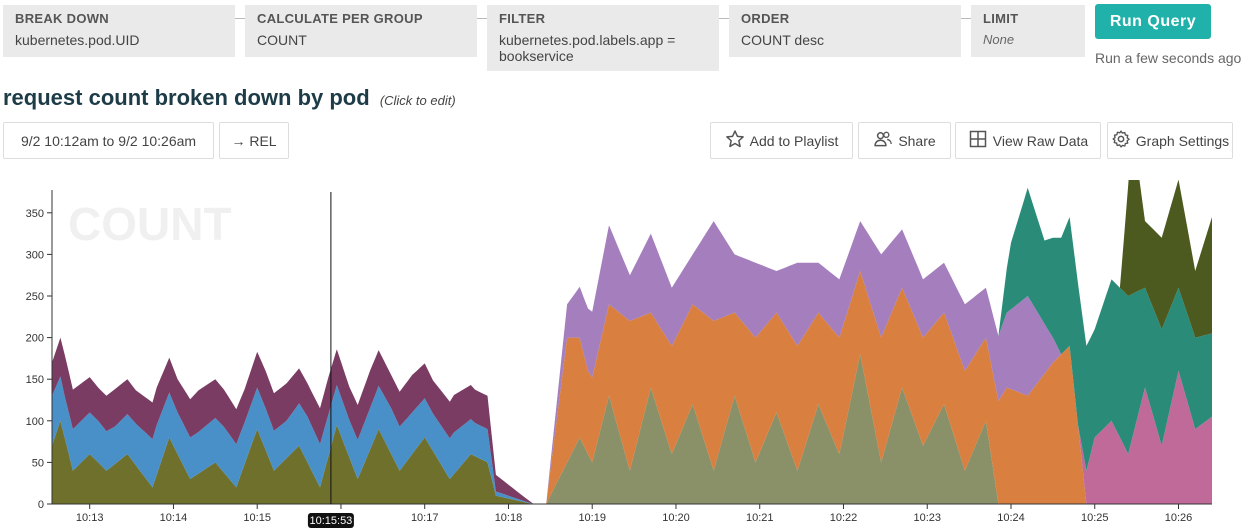 This screenshot has height=532, width=1242. Describe the element at coordinates (35, 380) in the screenshot. I see `y-tick-label: 150` at that location.